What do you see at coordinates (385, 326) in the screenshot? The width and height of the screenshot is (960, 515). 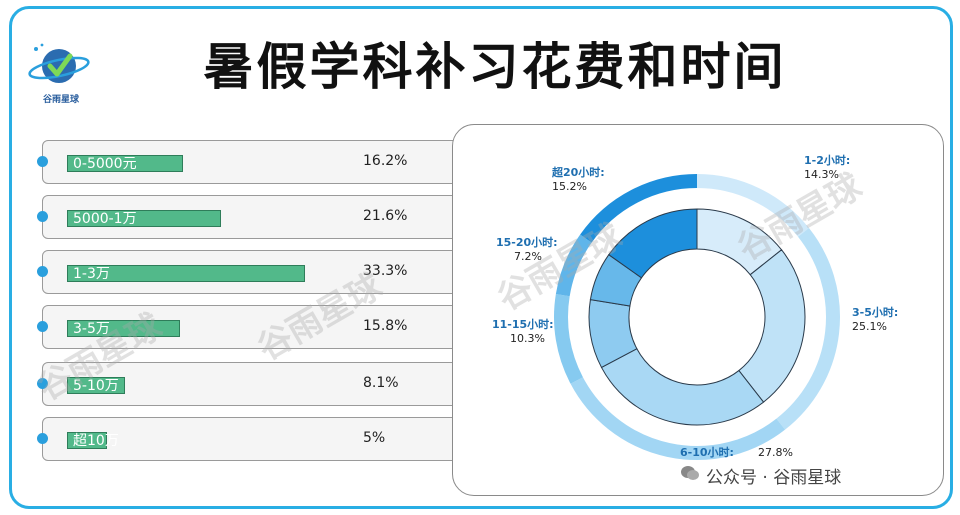 I see `bar-value-label: 15.8%` at bounding box center [385, 326].